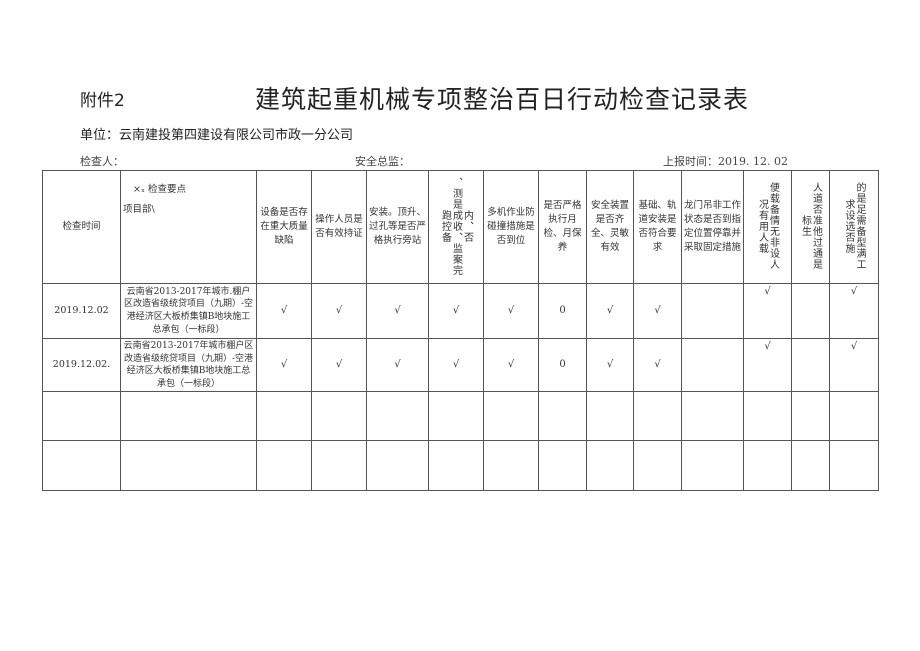 This screenshot has width=920, height=651. Describe the element at coordinates (712, 227) in the screenshot. I see `header-col-11: 龙门吊非工作状态是否到指定位置停靠并采取固定措施` at that location.